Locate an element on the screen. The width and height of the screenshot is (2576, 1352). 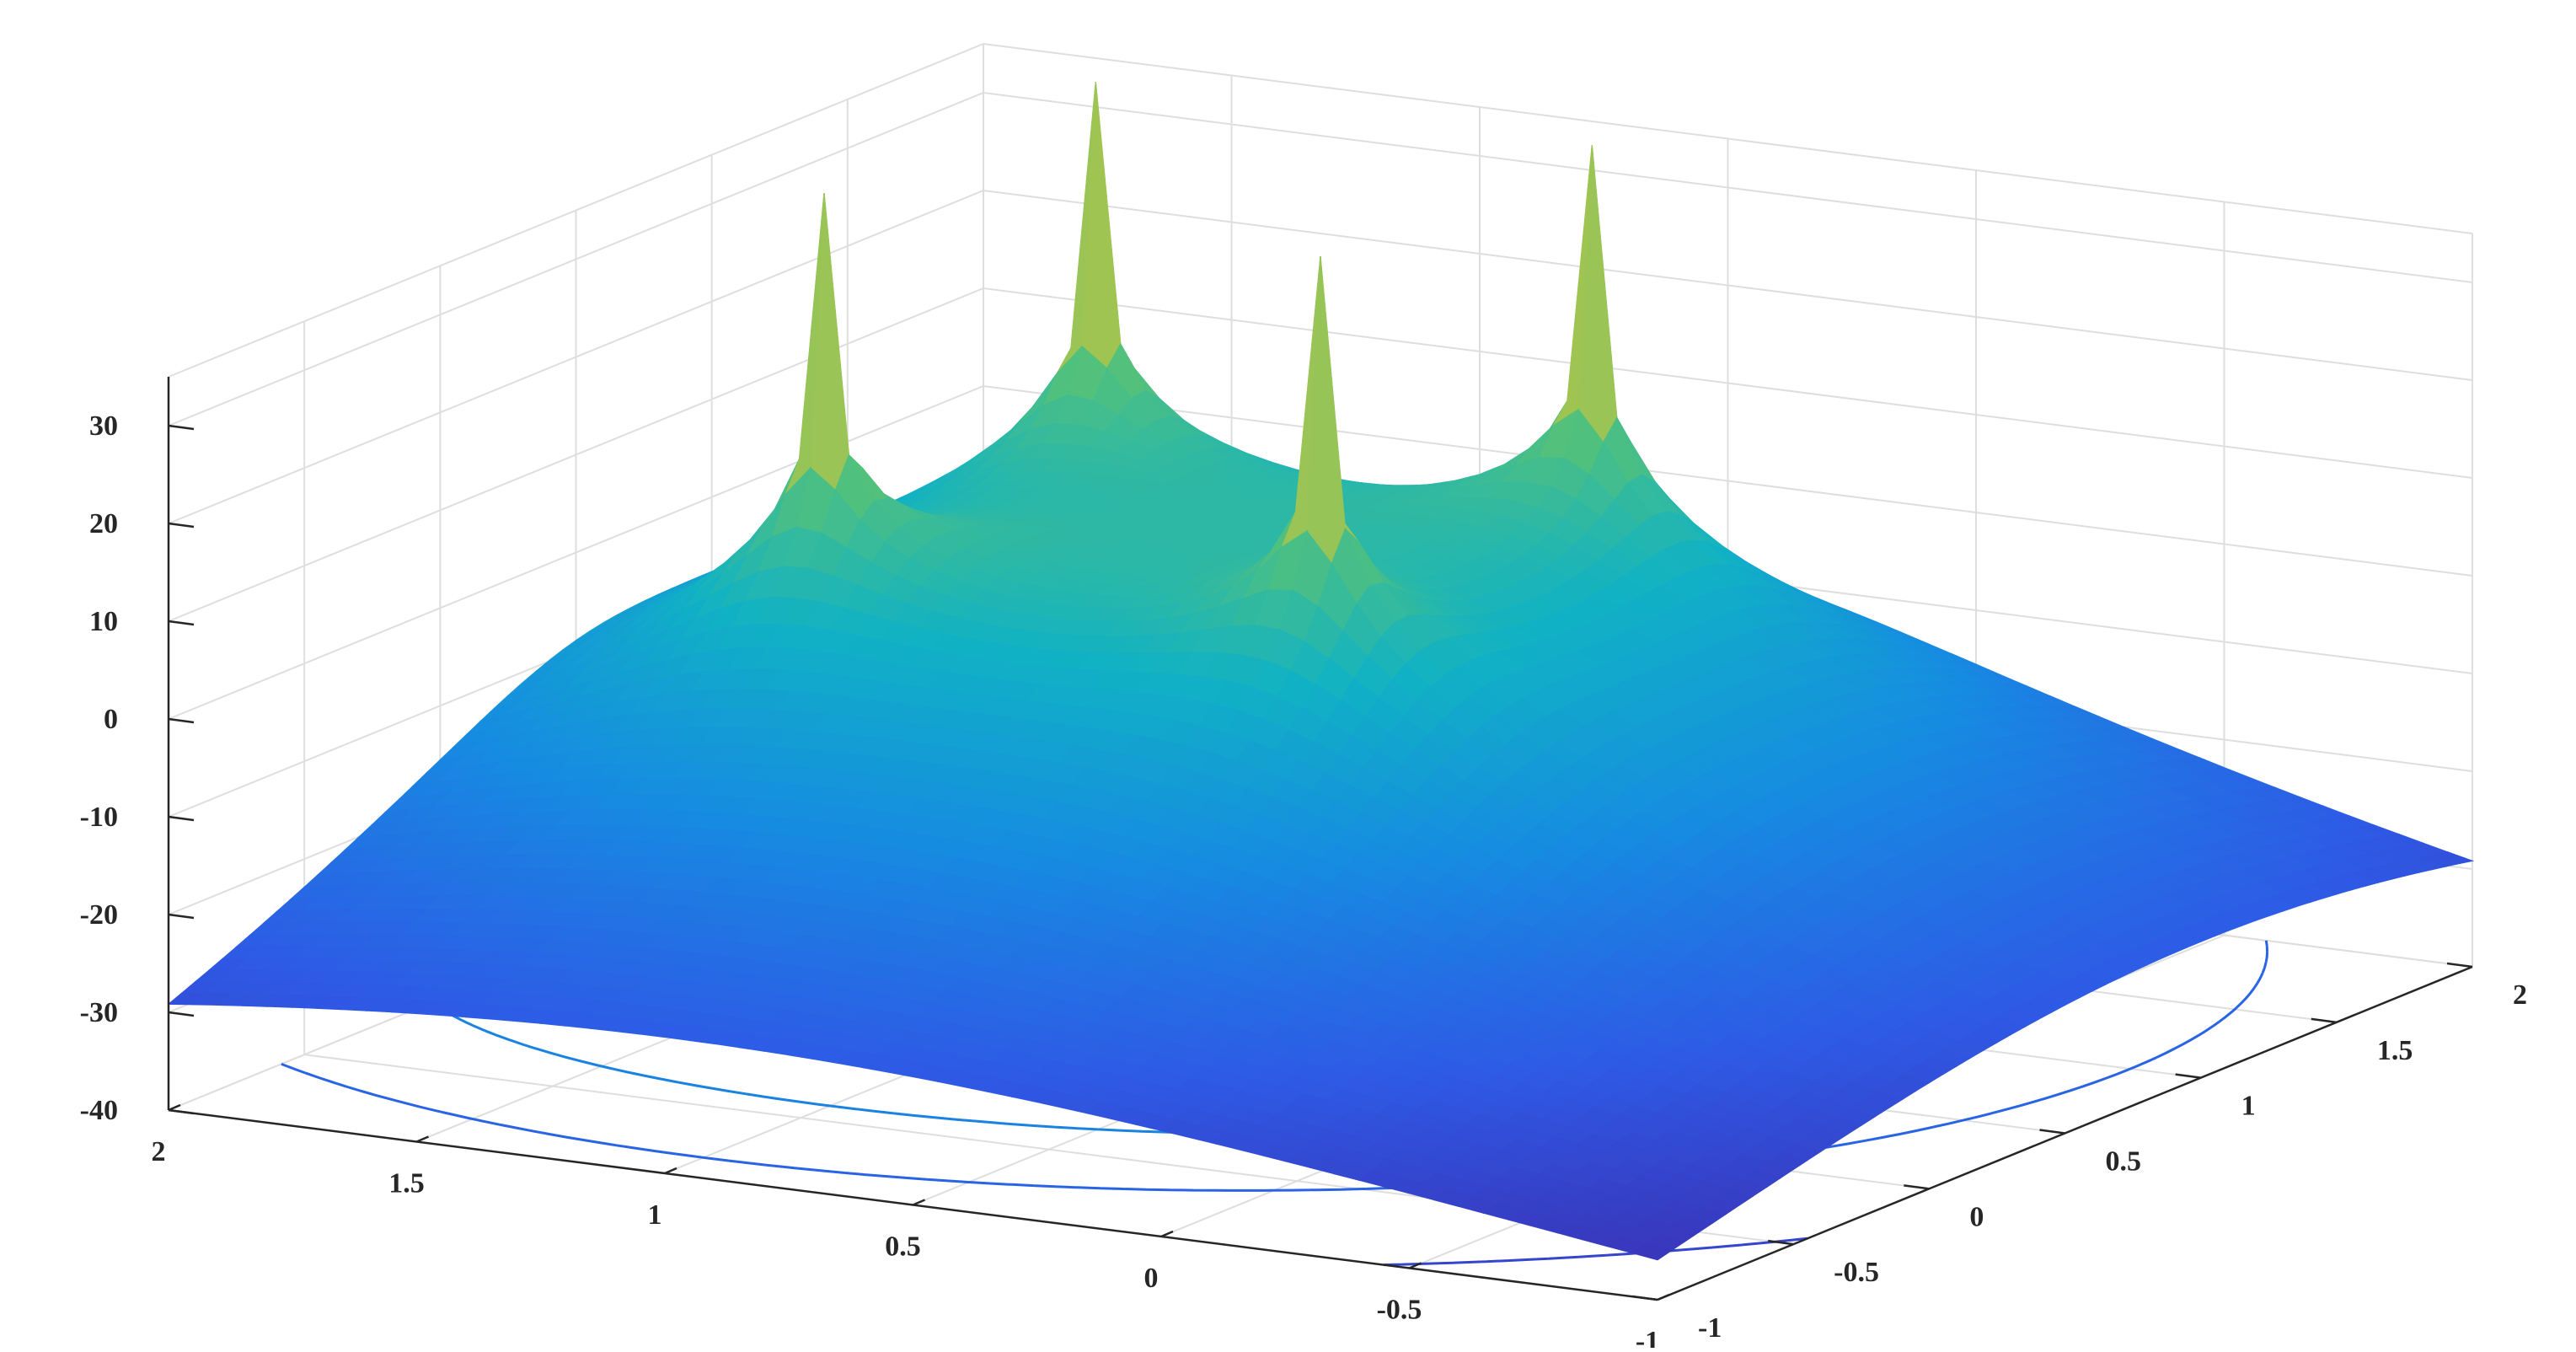
y-tick-label: 1.5 is located at coordinates (2395, 1050).